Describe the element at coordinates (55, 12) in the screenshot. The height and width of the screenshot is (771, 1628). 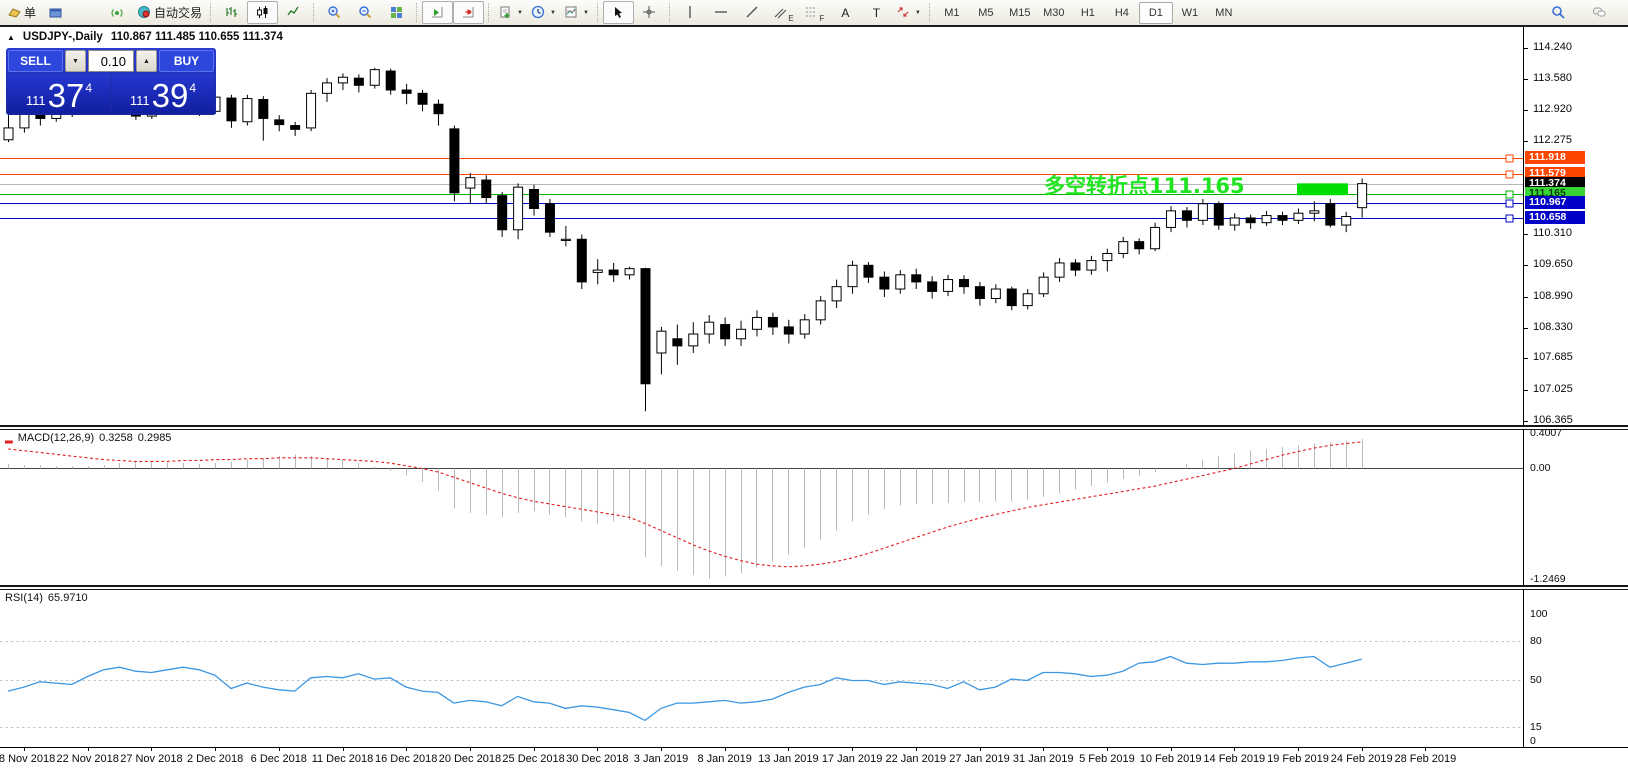
I see `profiles-button` at that location.